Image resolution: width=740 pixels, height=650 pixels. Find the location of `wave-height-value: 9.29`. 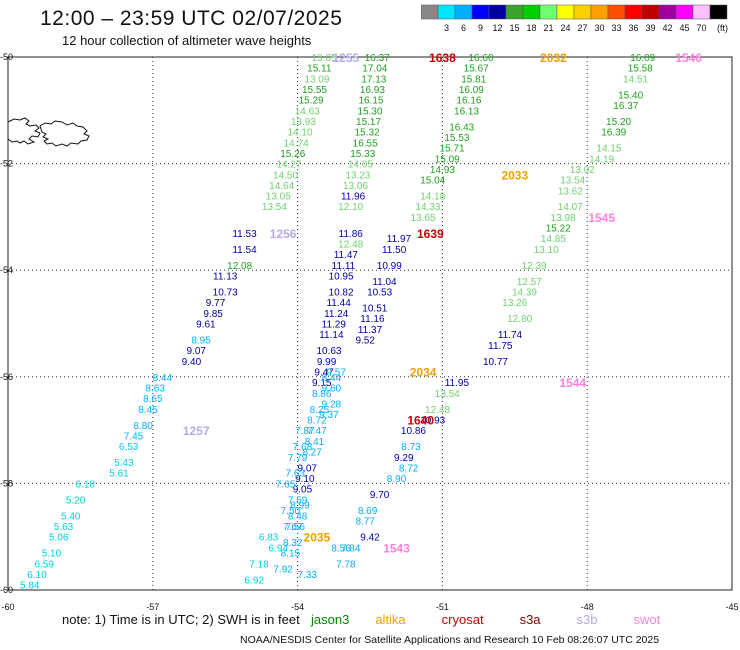

wave-height-value: 9.29 is located at coordinates (404, 458).